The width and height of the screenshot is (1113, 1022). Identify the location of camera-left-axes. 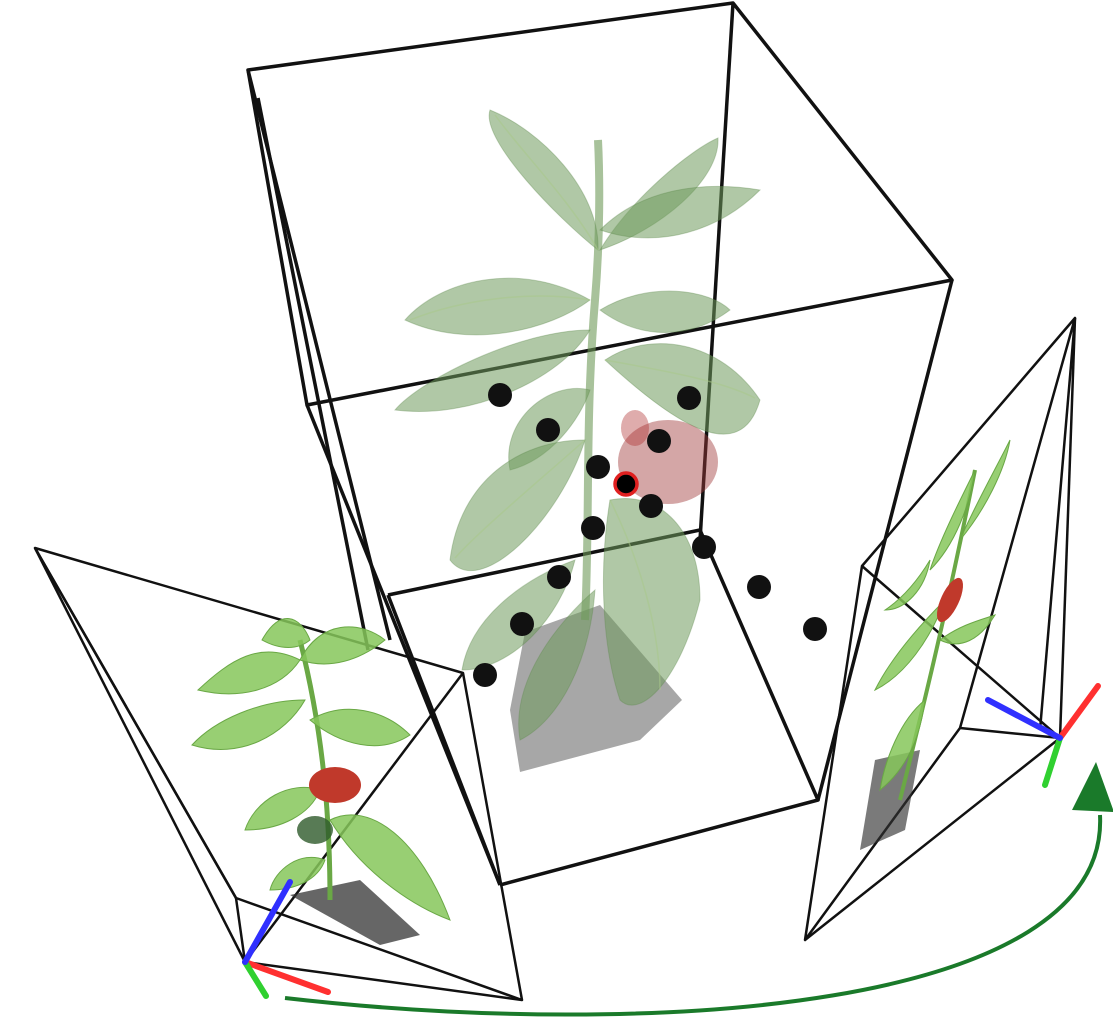
(286, 939).